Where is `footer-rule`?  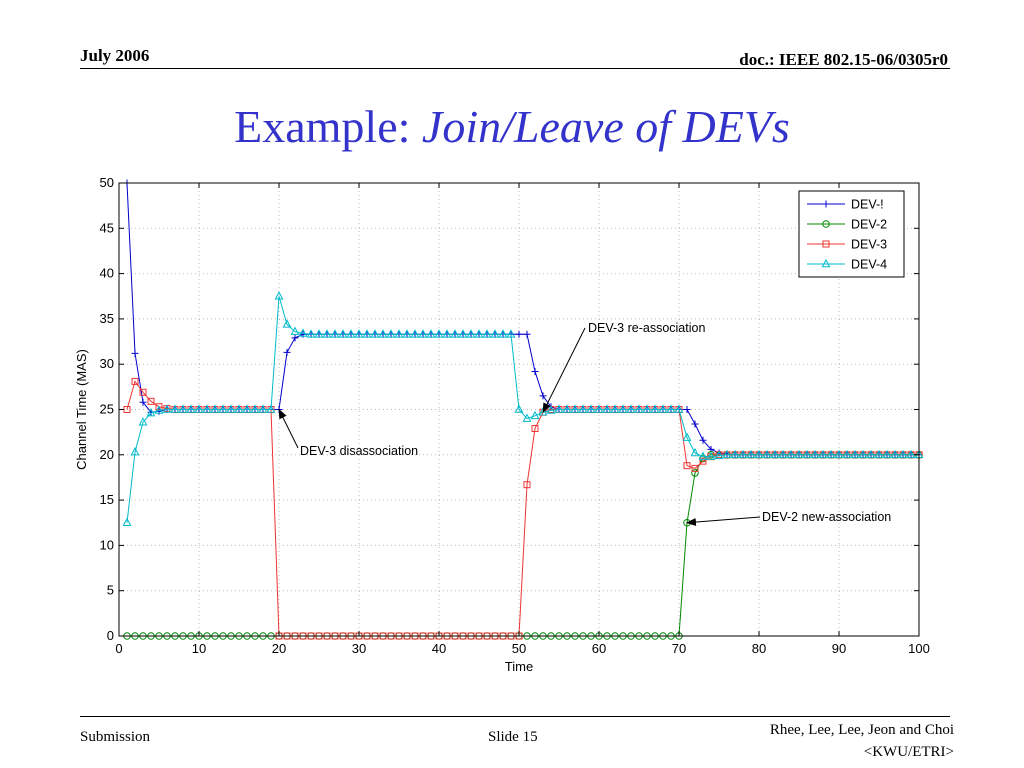
footer-rule is located at coordinates (515, 716).